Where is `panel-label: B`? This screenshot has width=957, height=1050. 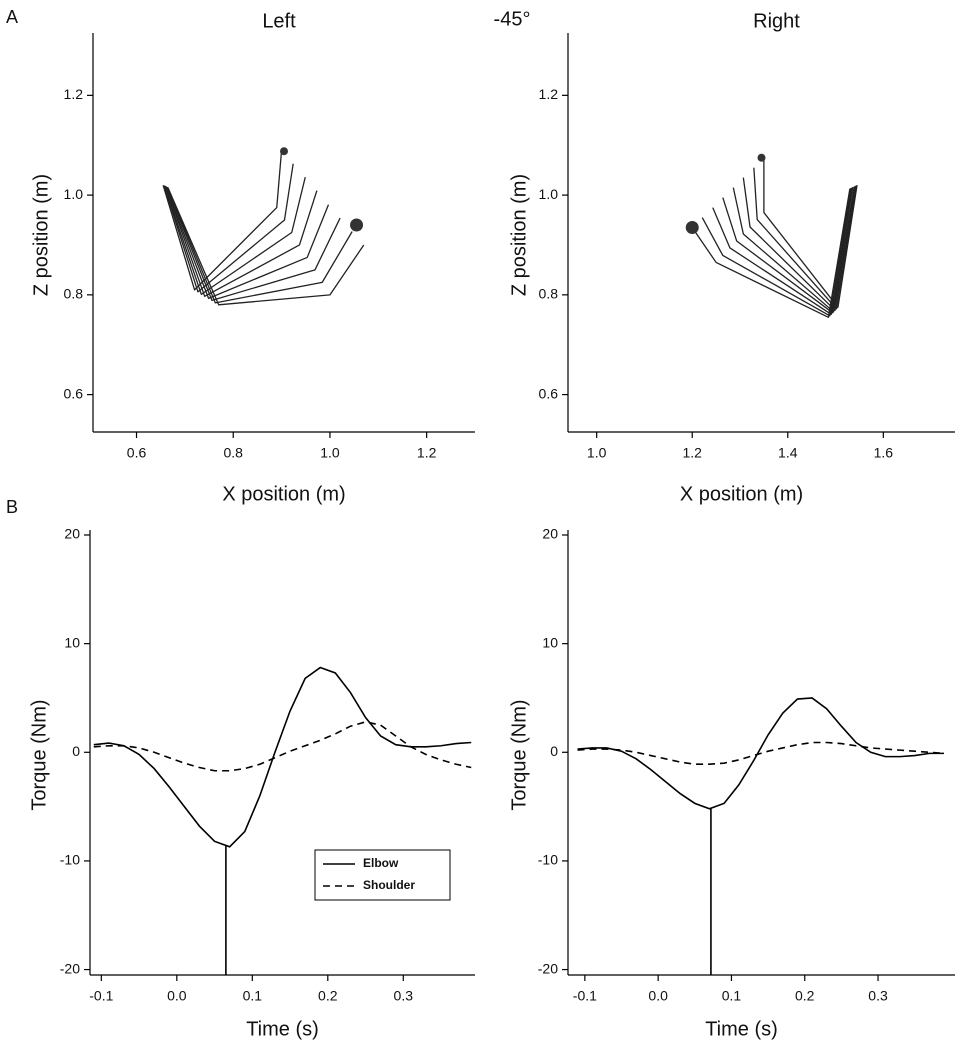
panel-label: B is located at coordinates (12, 507).